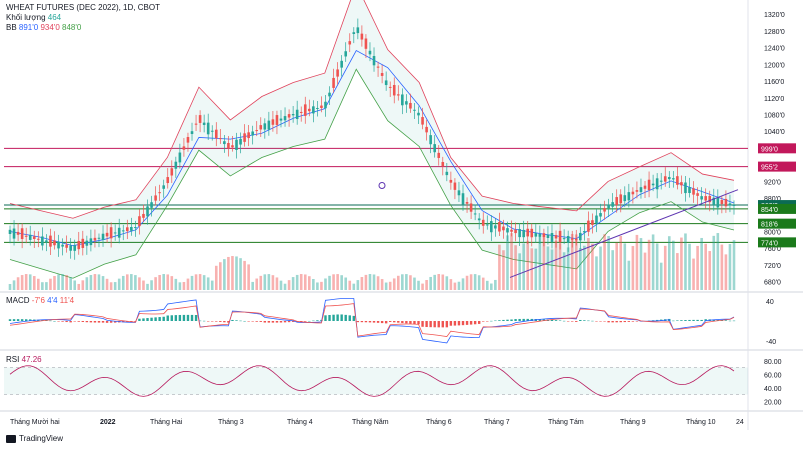 The height and width of the screenshot is (449, 803). I want to click on bb-basis-value: 891'0, so click(28, 27).